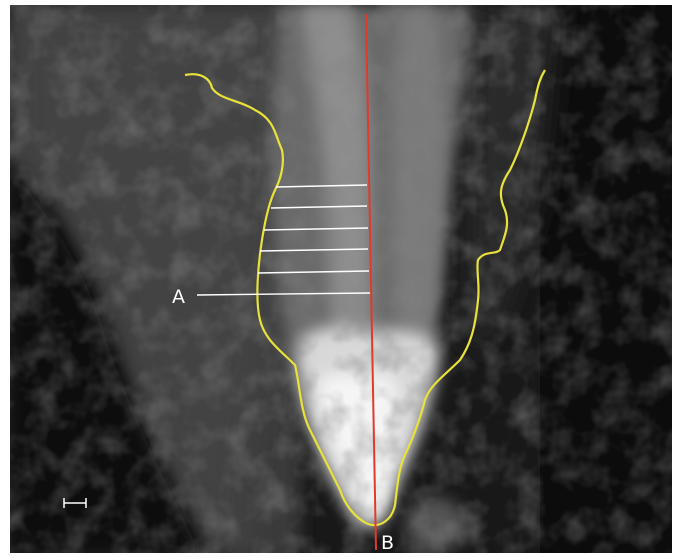 Image resolution: width=680 pixels, height=558 pixels. I want to click on scale-bar-icon, so click(75, 503).